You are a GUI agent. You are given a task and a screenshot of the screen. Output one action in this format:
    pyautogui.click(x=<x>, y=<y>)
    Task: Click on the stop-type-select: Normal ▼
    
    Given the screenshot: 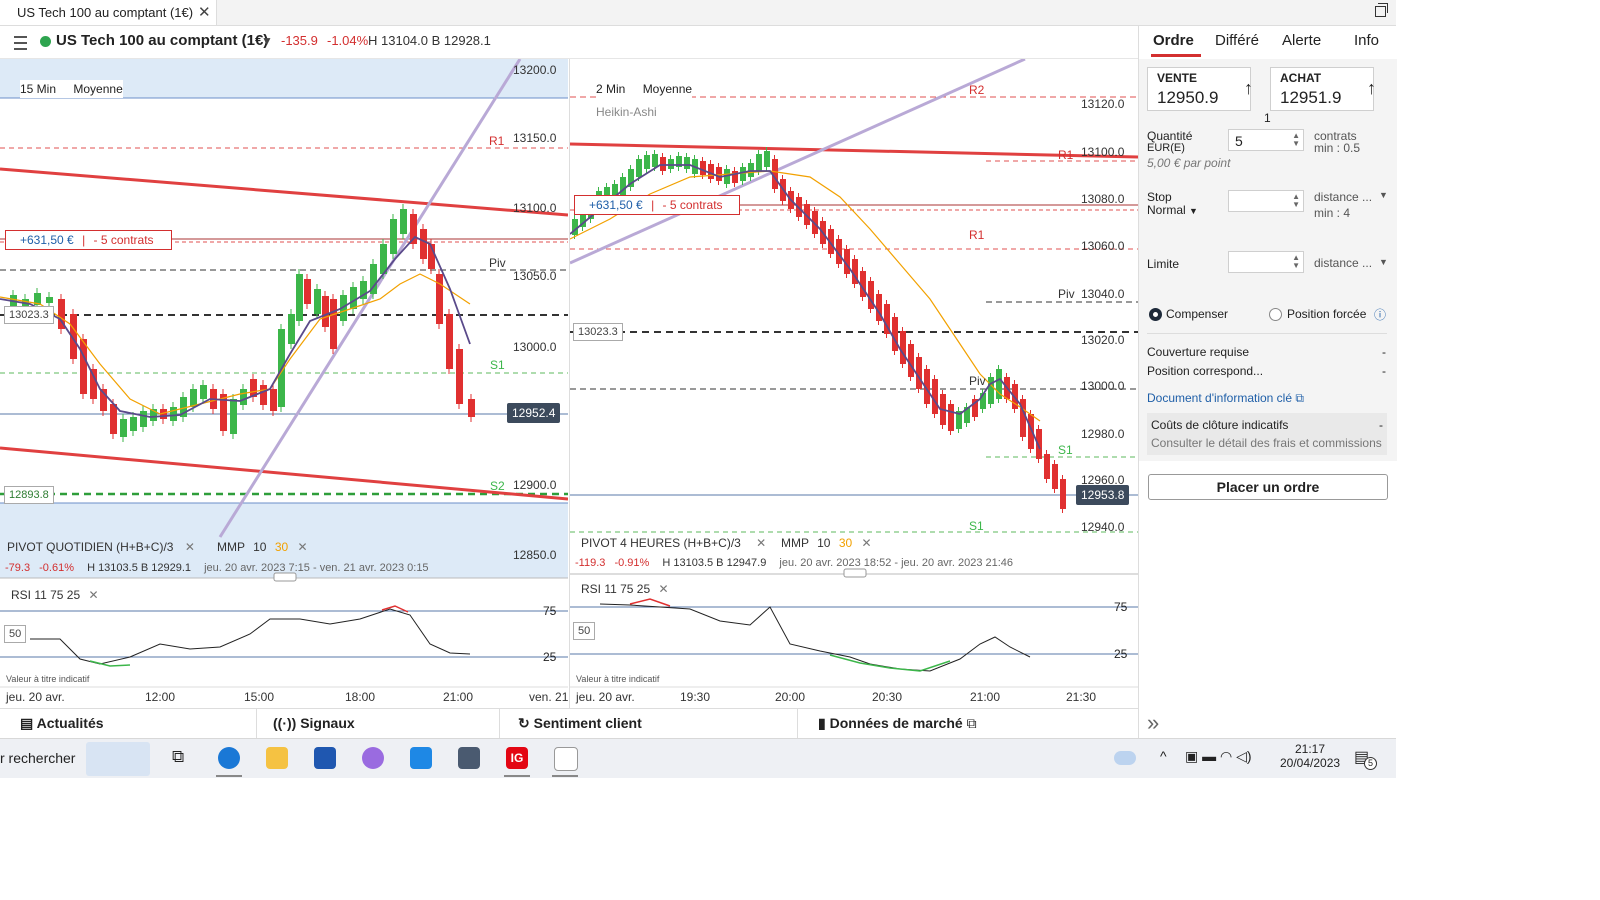 What is the action you would take?
    pyautogui.click(x=1172, y=210)
    